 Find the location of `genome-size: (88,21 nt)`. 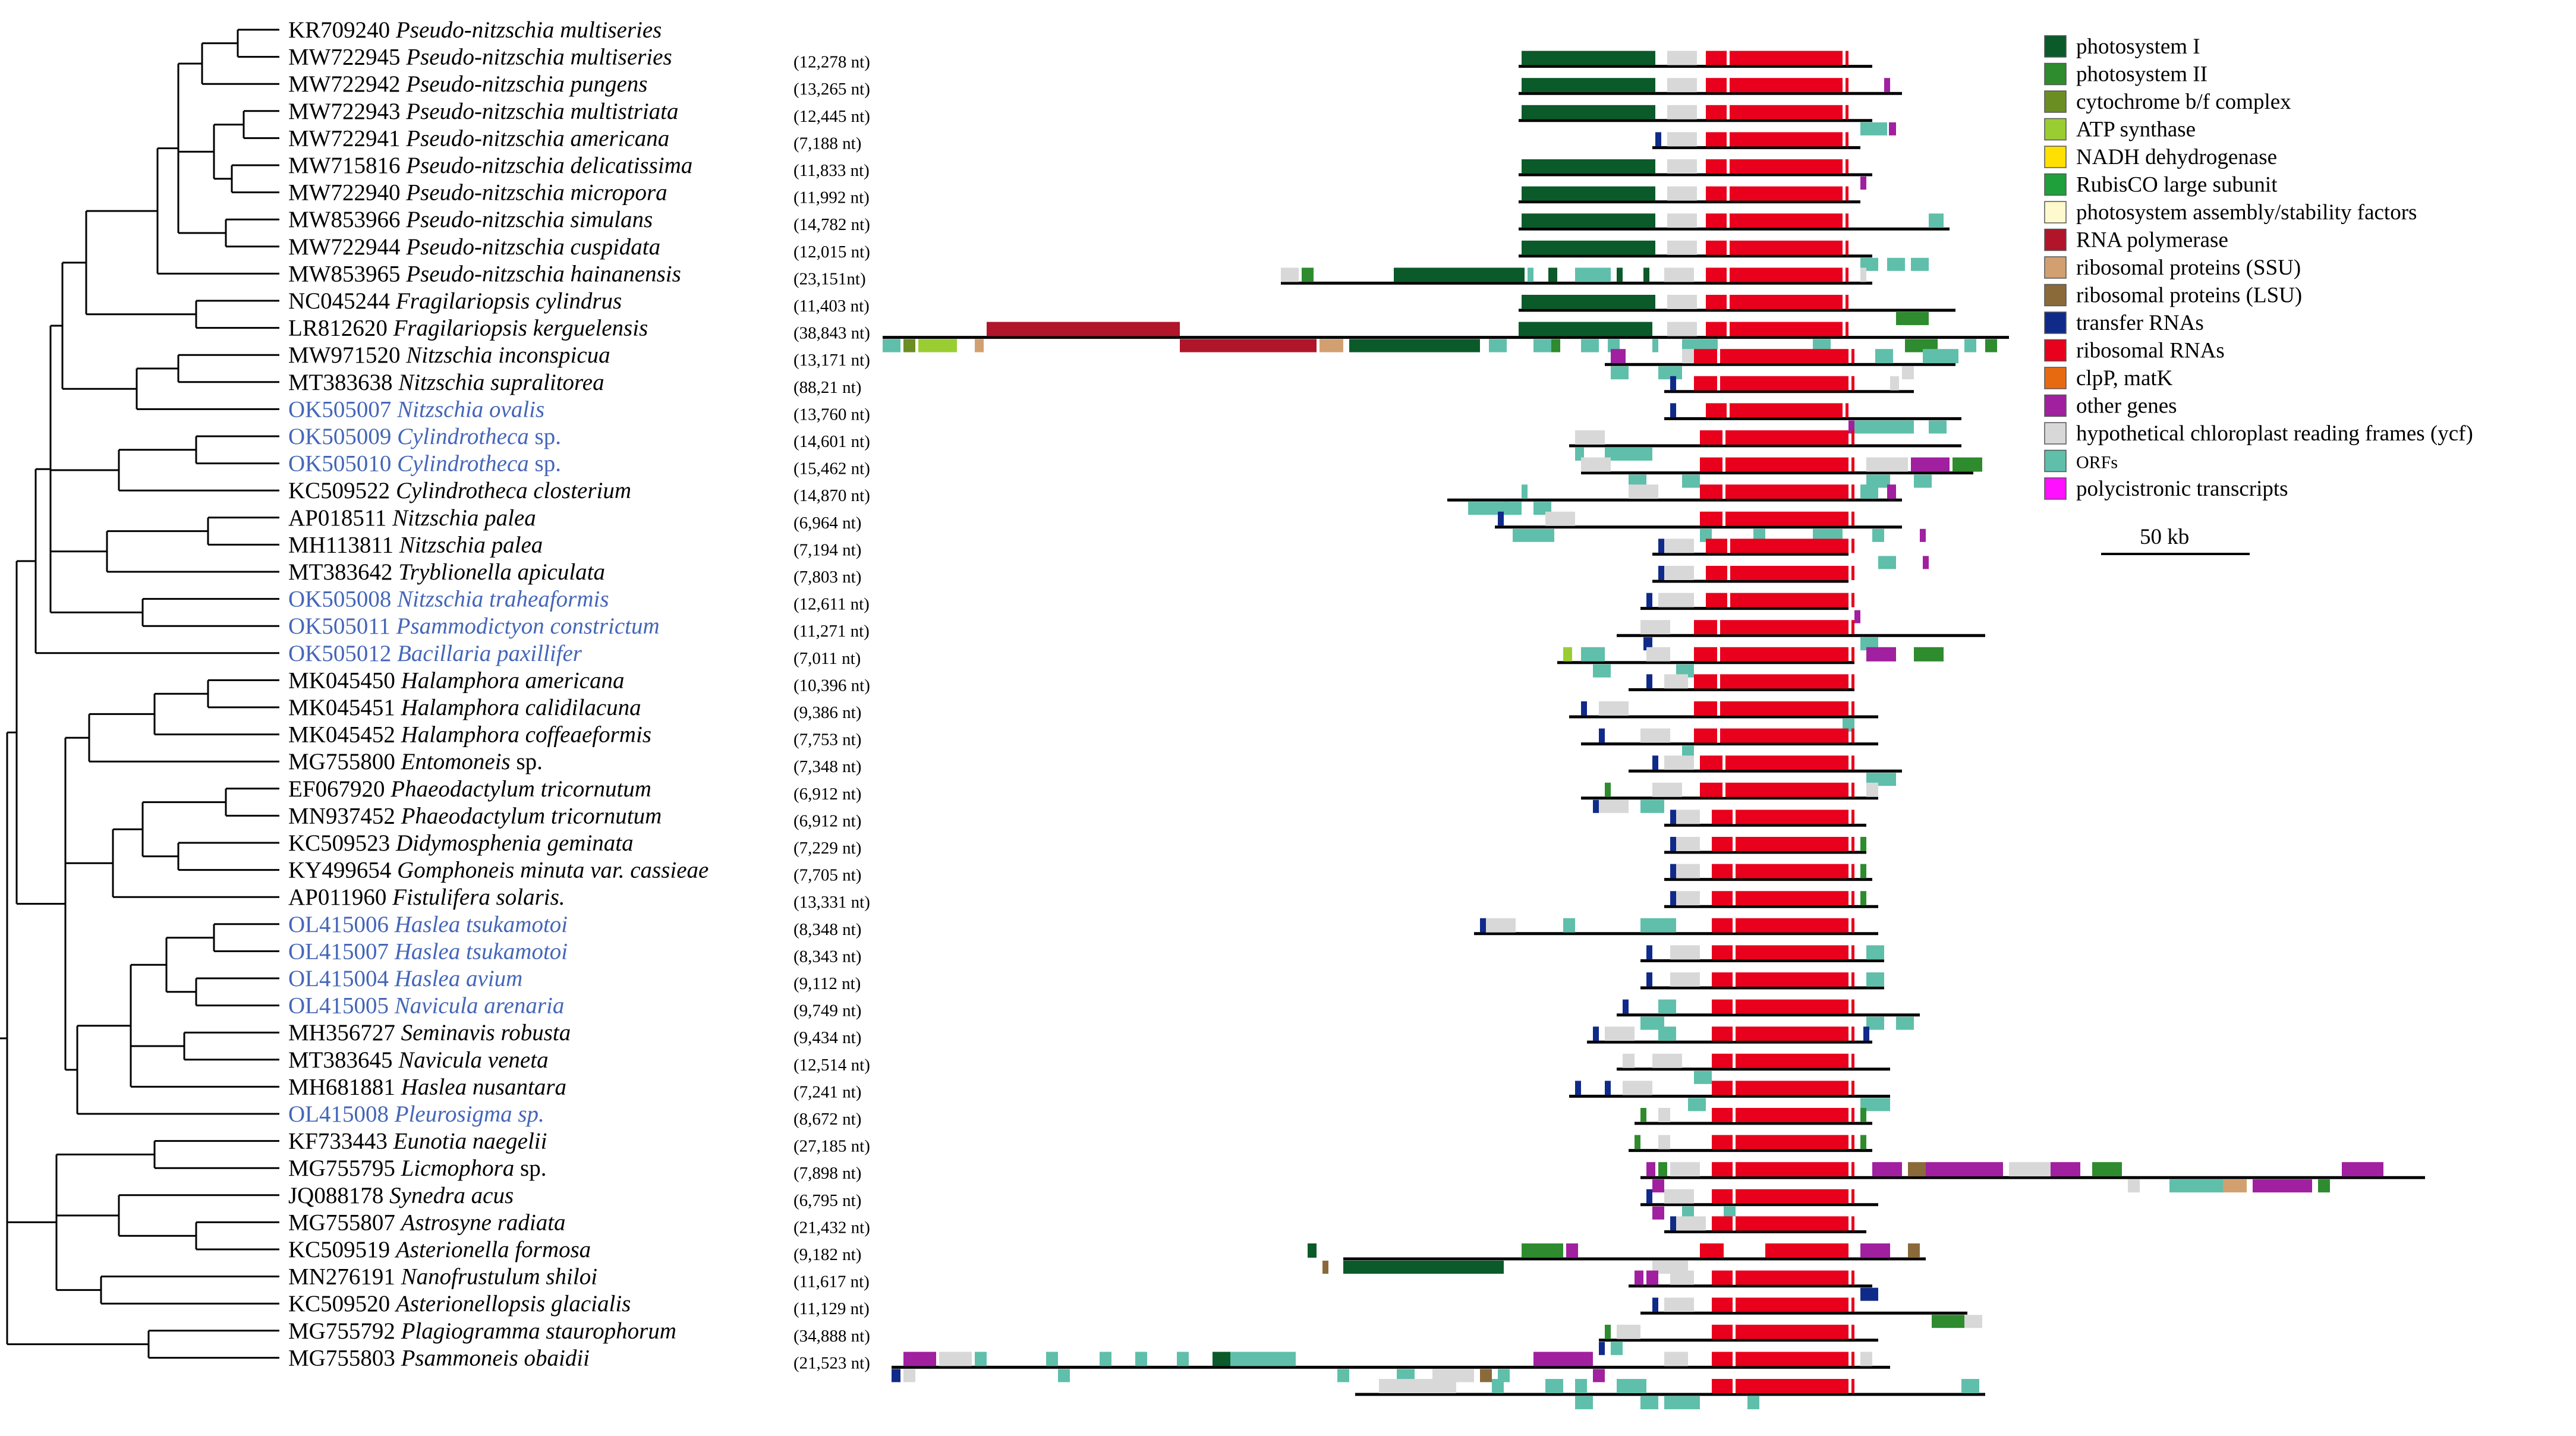

genome-size: (88,21 nt) is located at coordinates (827, 387).